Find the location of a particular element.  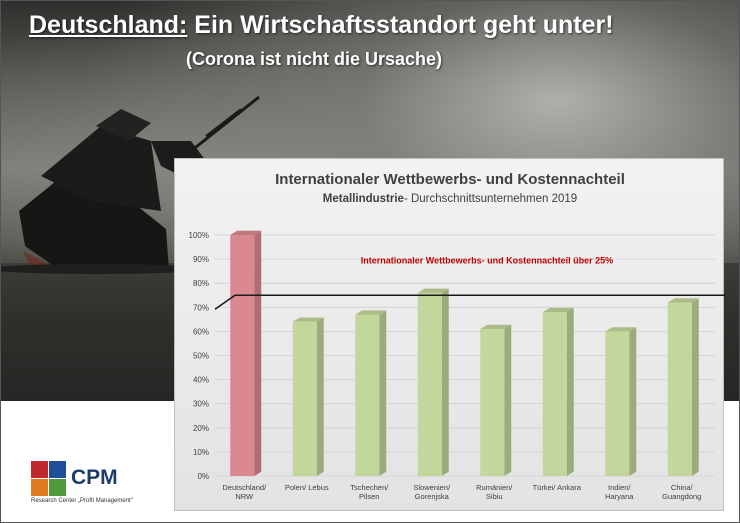

x-tick-label: Pilsen is located at coordinates (369, 496).